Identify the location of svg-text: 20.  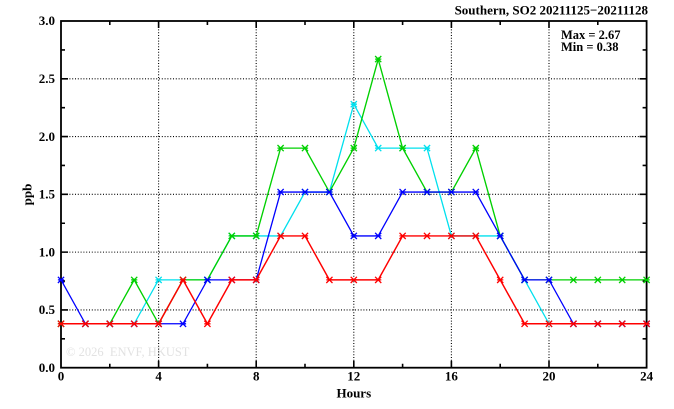
(549, 376).